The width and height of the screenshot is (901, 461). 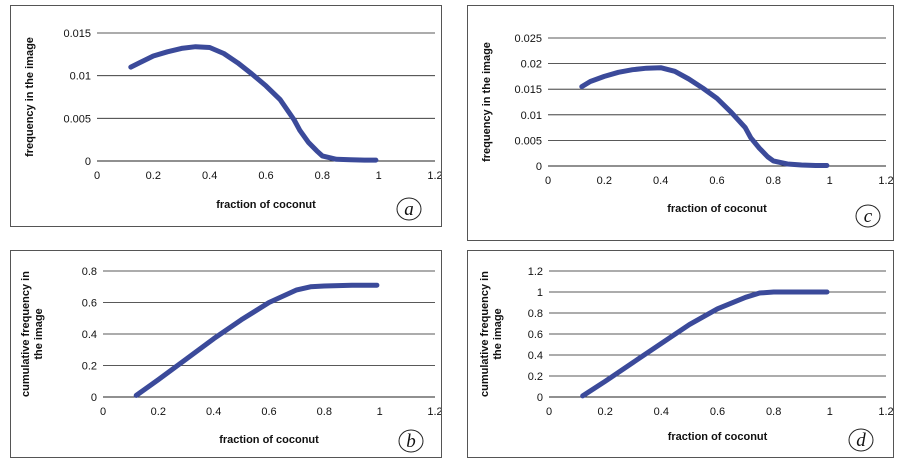 I want to click on panel-letter-circle-a, so click(x=409, y=209).